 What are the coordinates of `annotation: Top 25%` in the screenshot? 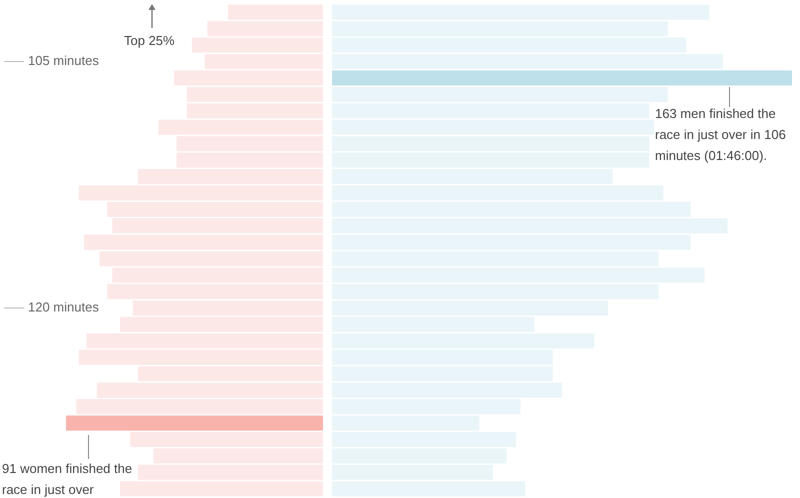 It's located at (150, 41).